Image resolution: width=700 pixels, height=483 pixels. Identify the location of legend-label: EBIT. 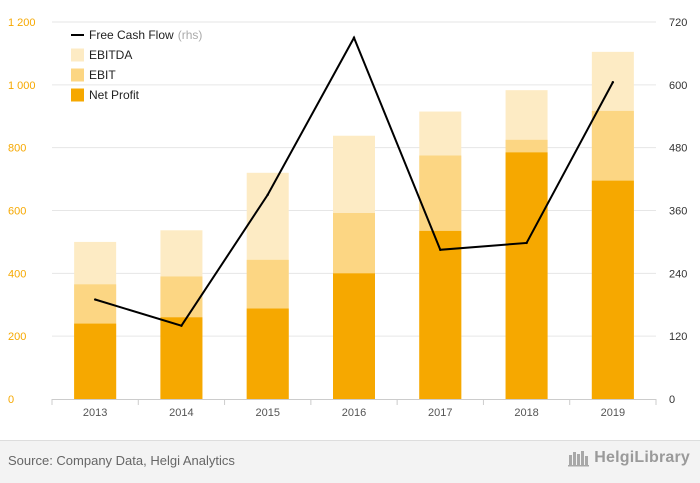
(102, 75).